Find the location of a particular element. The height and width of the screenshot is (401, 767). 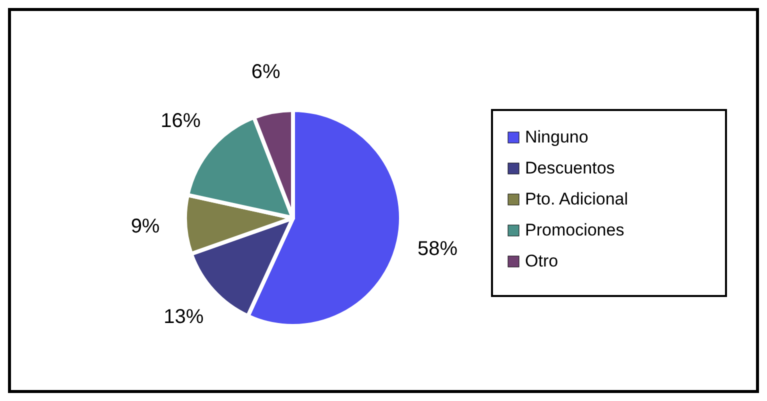

data-label: 58% is located at coordinates (438, 249).